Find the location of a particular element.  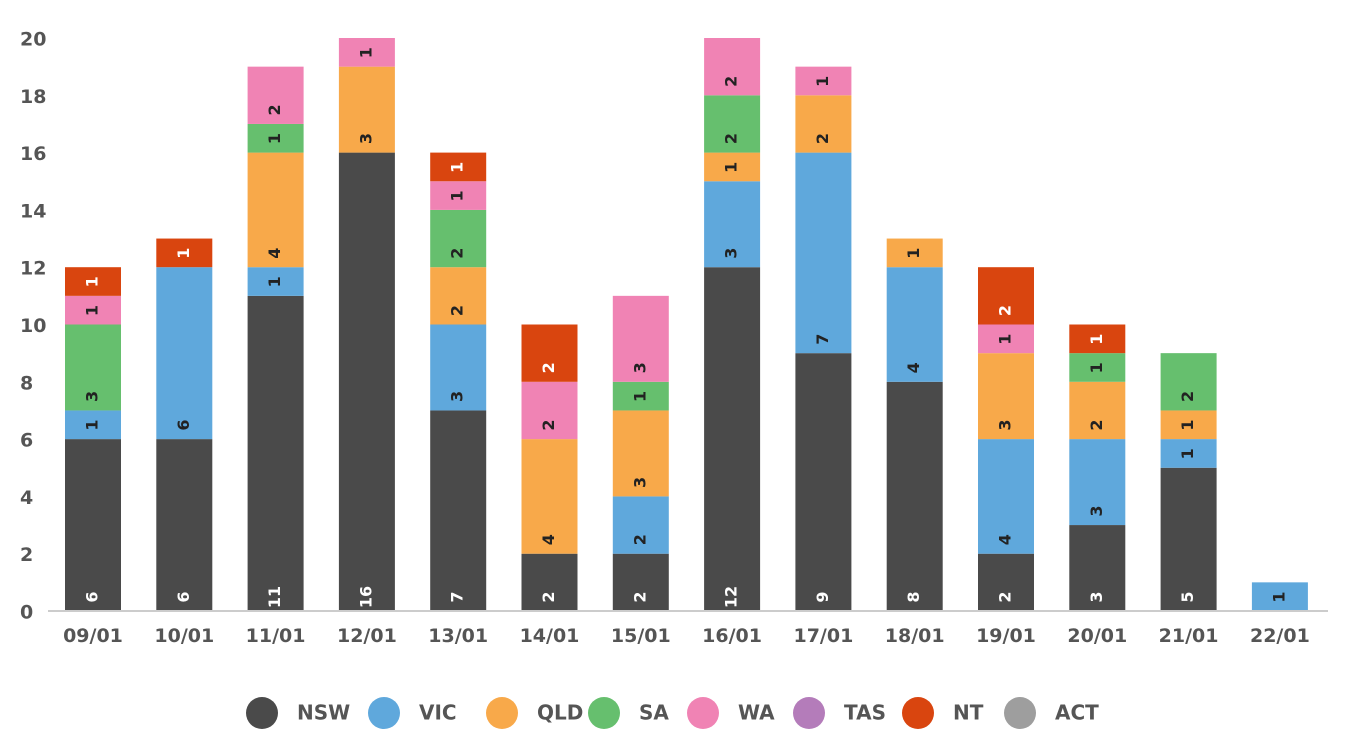

x-tick-label: 22/01 is located at coordinates (1280, 636).